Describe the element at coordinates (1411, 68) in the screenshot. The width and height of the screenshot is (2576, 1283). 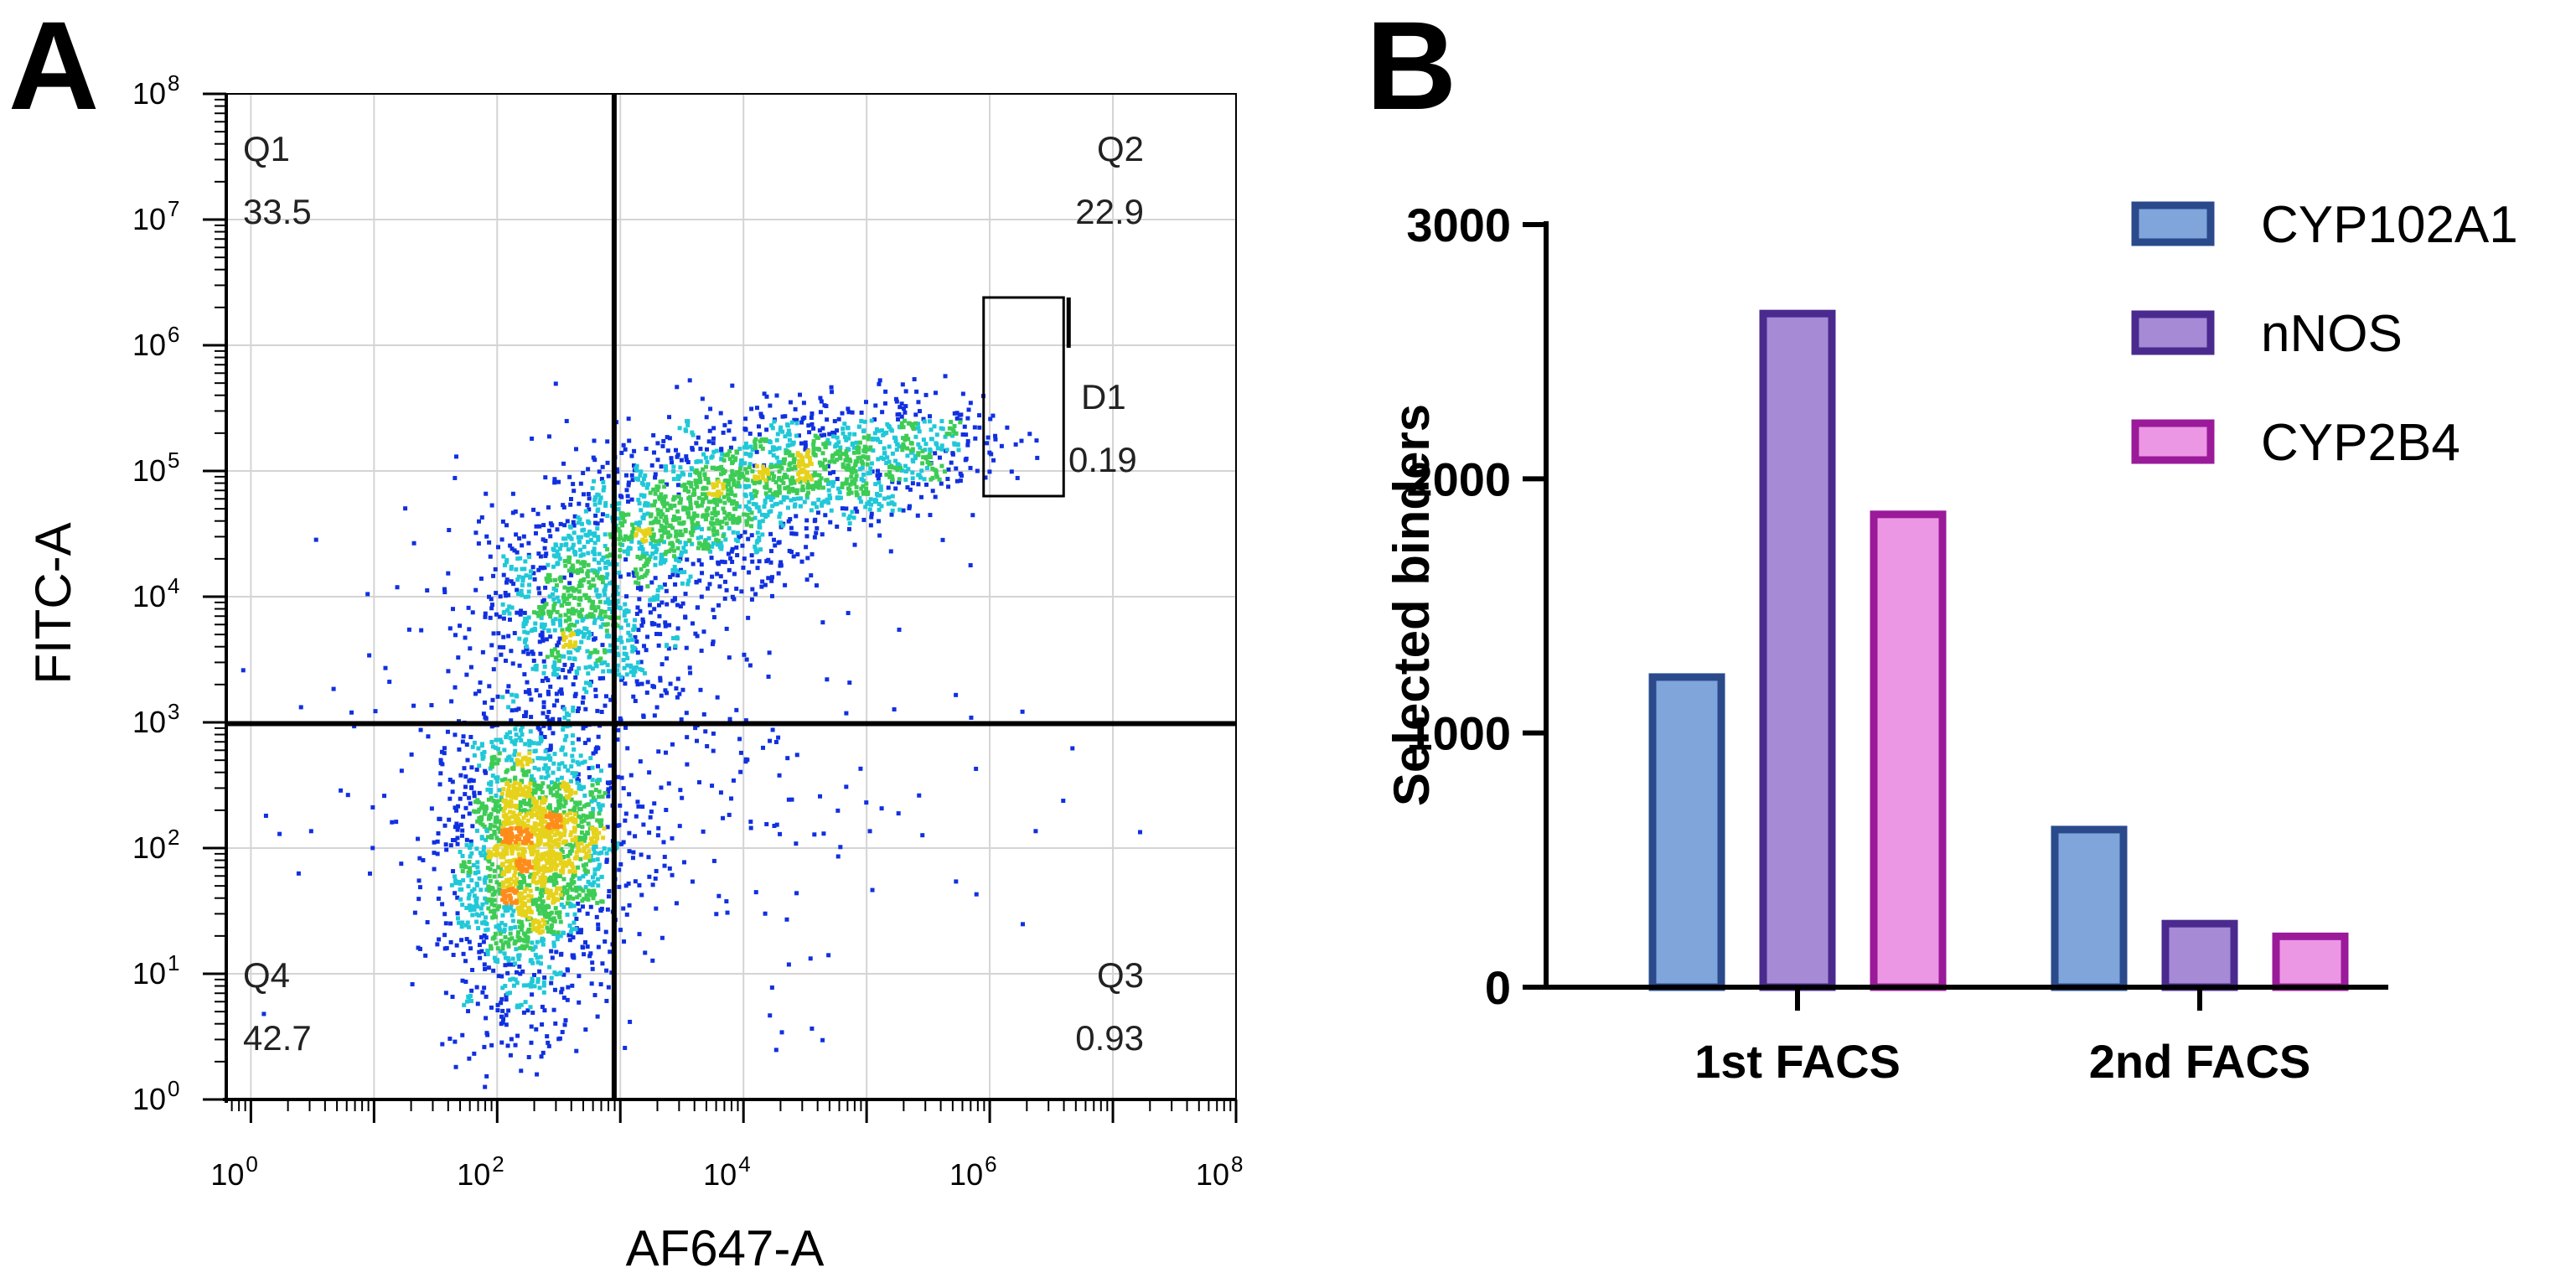
I see `panel-label-b: B` at that location.